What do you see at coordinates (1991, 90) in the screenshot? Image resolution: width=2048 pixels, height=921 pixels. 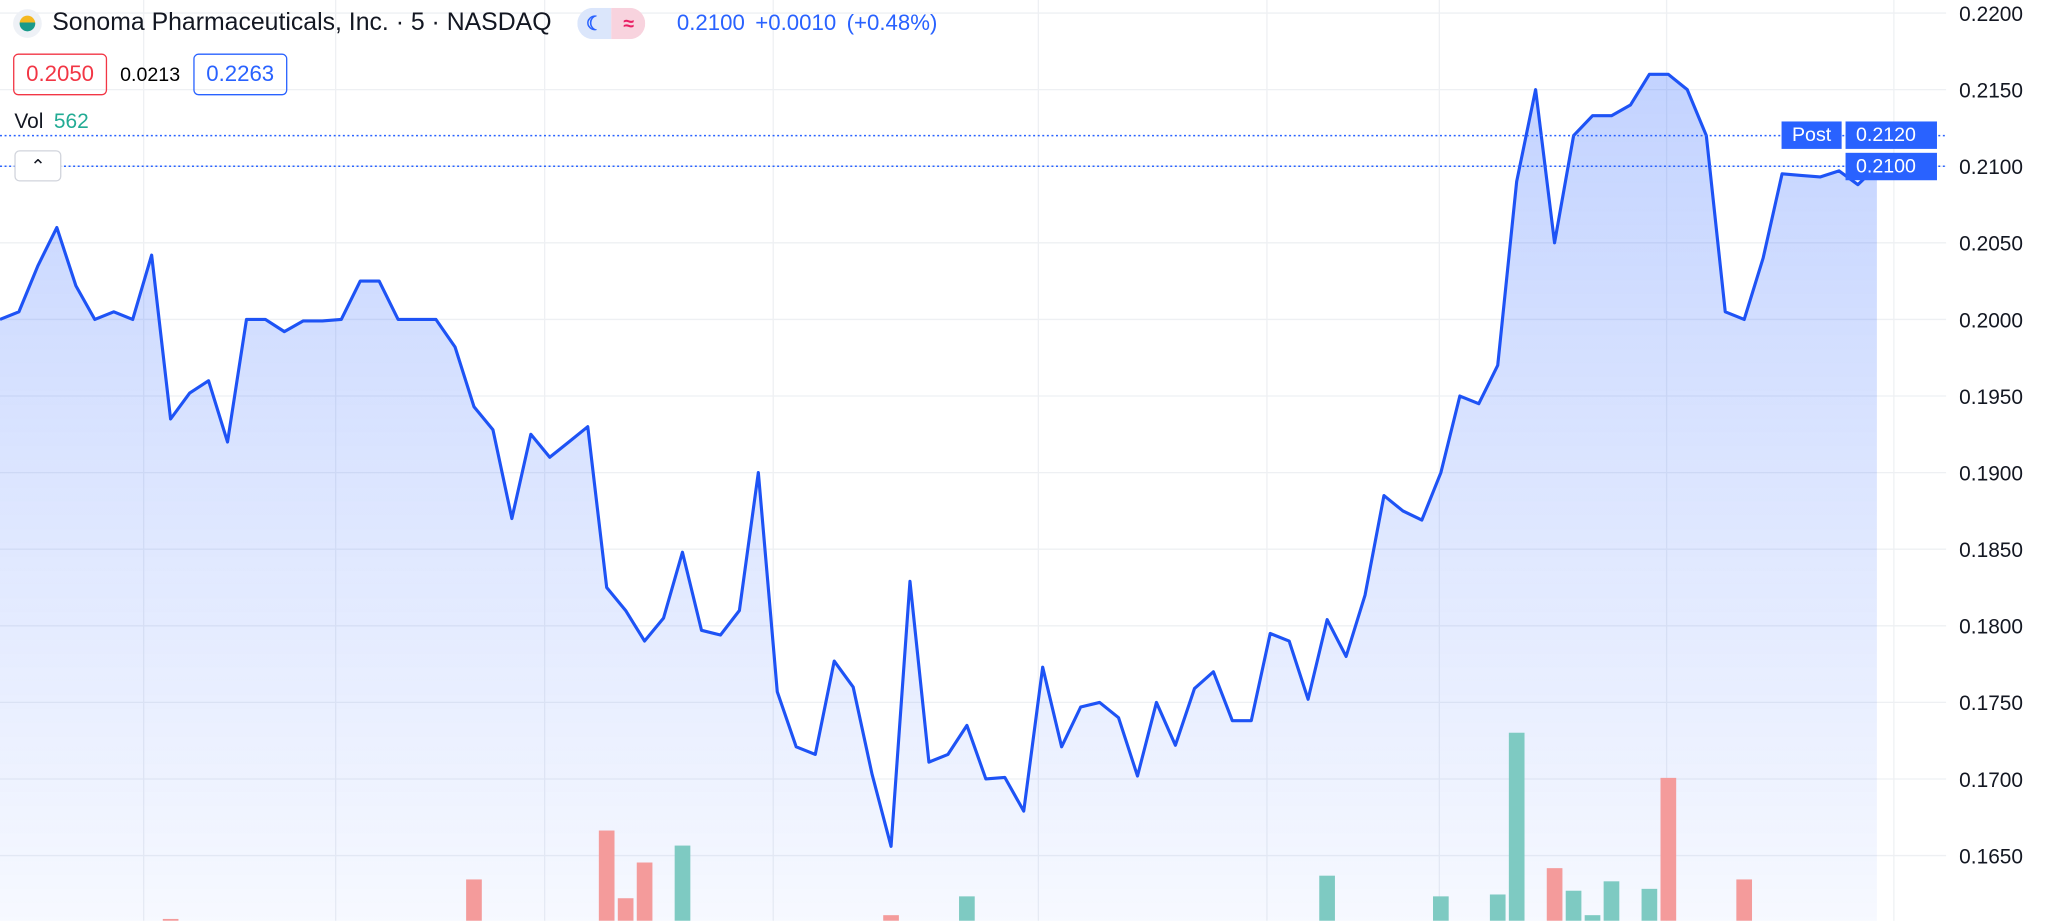 I see `y-tick-label: 0.2150` at bounding box center [1991, 90].